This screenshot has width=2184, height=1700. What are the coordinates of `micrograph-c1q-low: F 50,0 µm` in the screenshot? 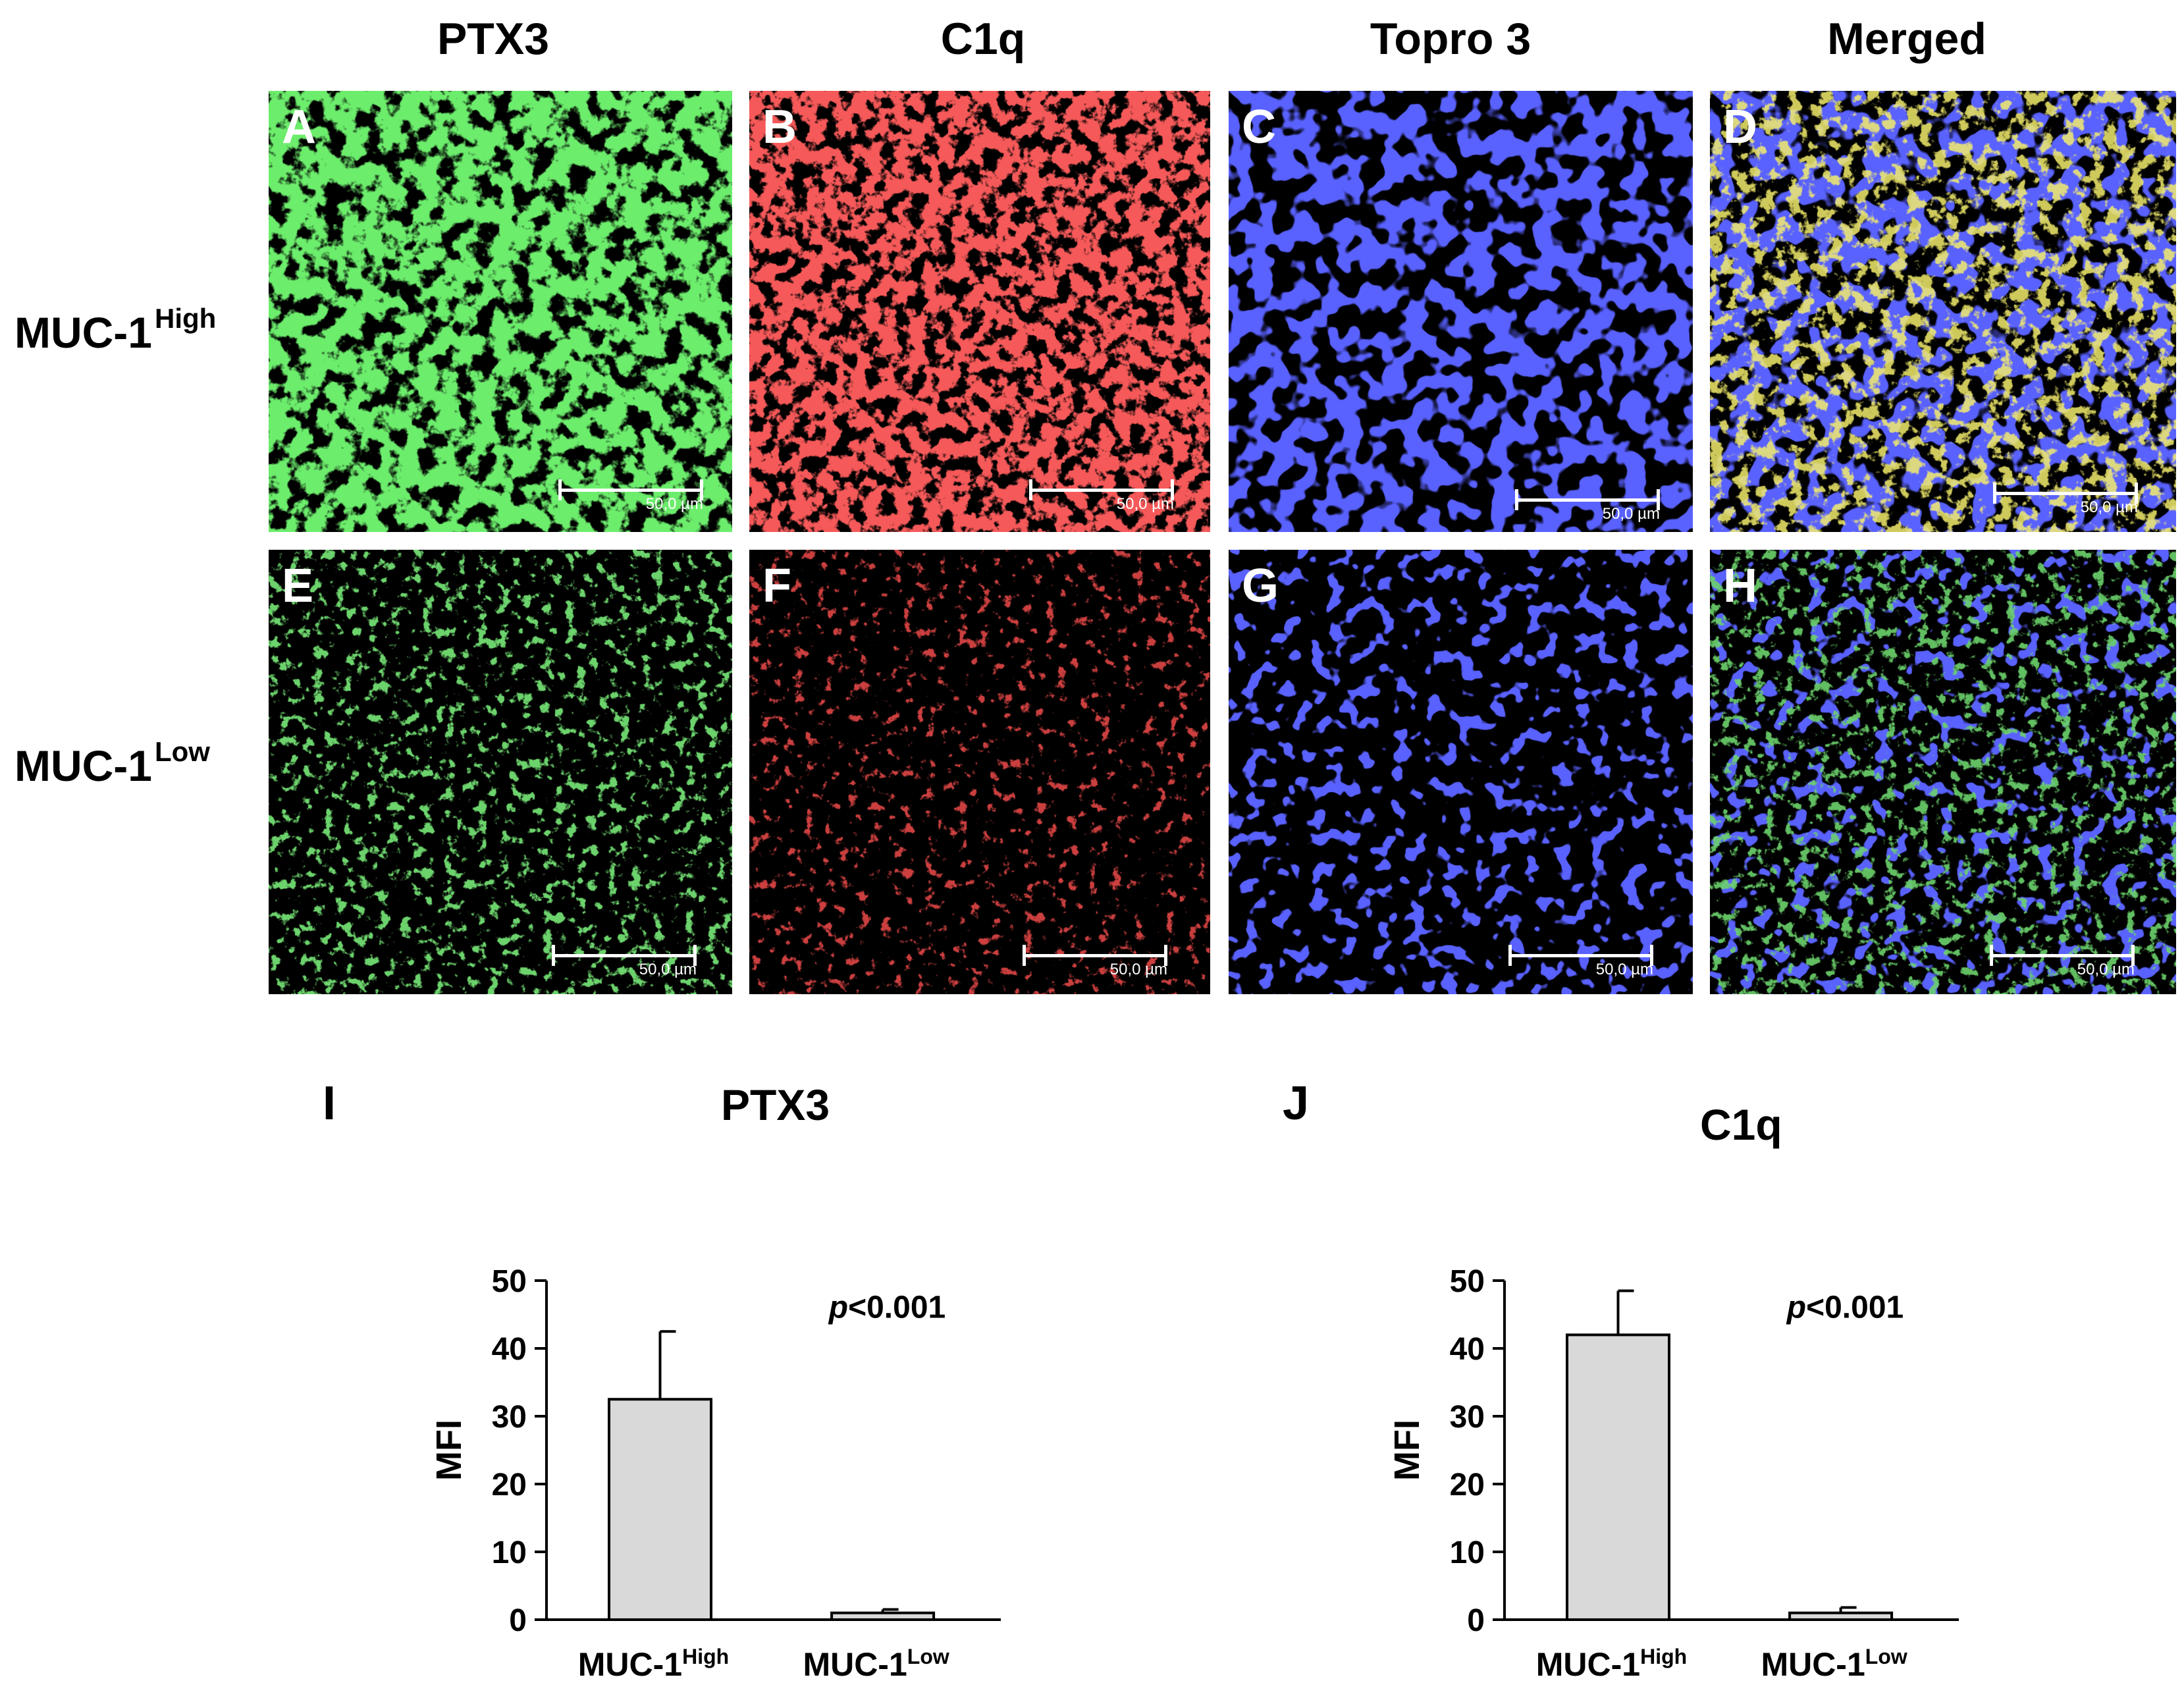 It's located at (980, 772).